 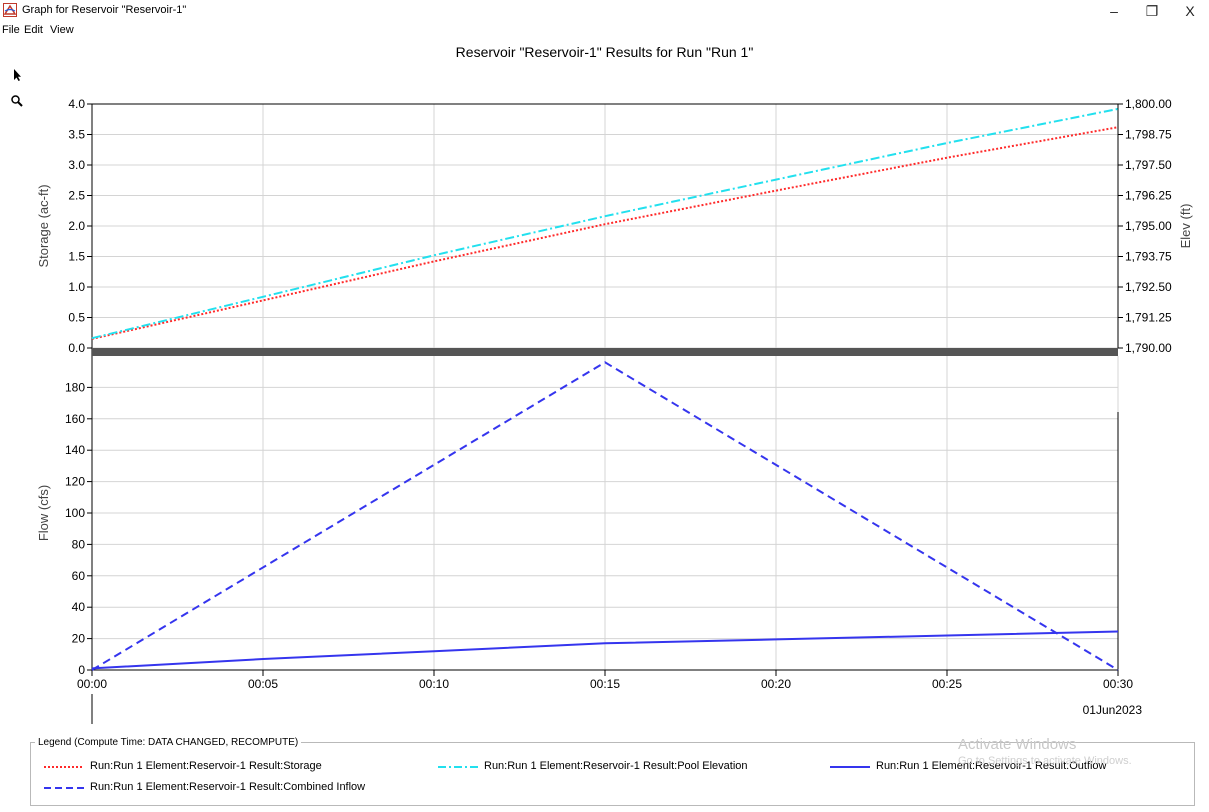 I want to click on storage-tick-label: 4.0, so click(x=76, y=104).